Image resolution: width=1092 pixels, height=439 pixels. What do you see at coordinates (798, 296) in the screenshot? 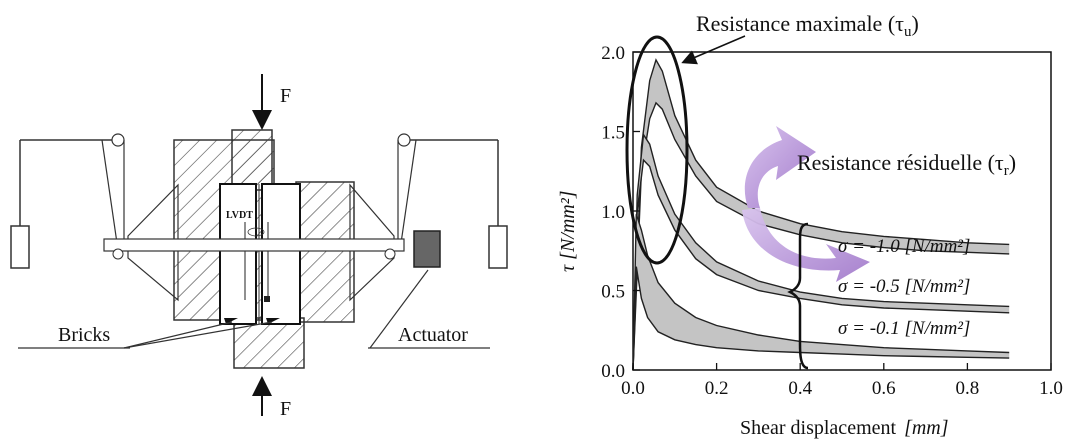
I see `series-brace` at bounding box center [798, 296].